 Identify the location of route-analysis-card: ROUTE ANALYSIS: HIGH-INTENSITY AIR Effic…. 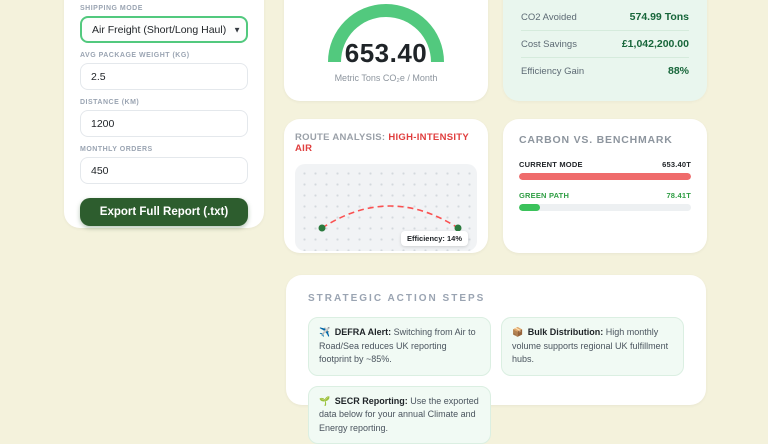
(386, 186).